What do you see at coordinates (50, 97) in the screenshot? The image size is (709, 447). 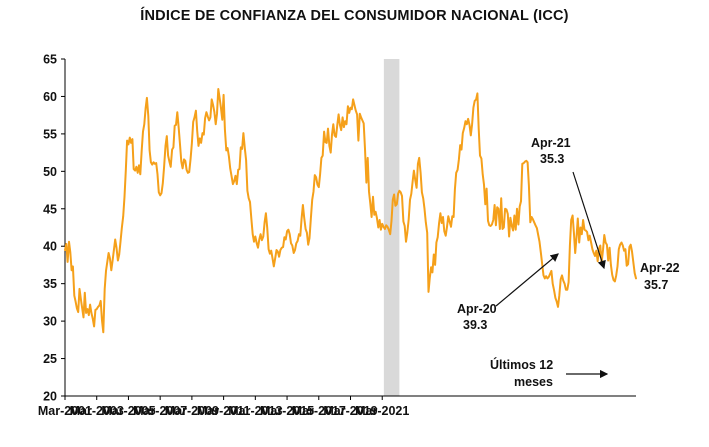 I see `y-tick-label: 60` at bounding box center [50, 97].